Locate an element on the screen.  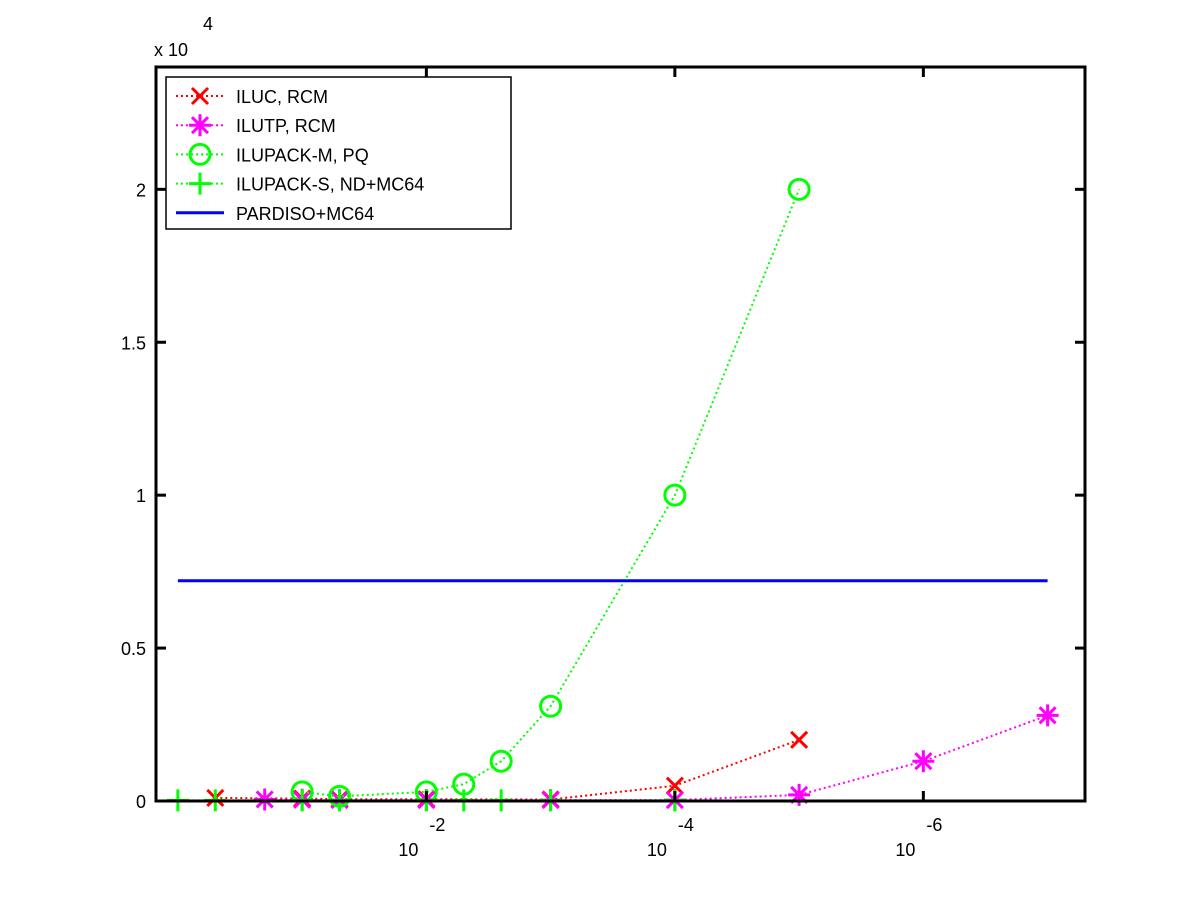
legend-item-ilutp-rcm: ILUTP, RCM is located at coordinates (256, 125).